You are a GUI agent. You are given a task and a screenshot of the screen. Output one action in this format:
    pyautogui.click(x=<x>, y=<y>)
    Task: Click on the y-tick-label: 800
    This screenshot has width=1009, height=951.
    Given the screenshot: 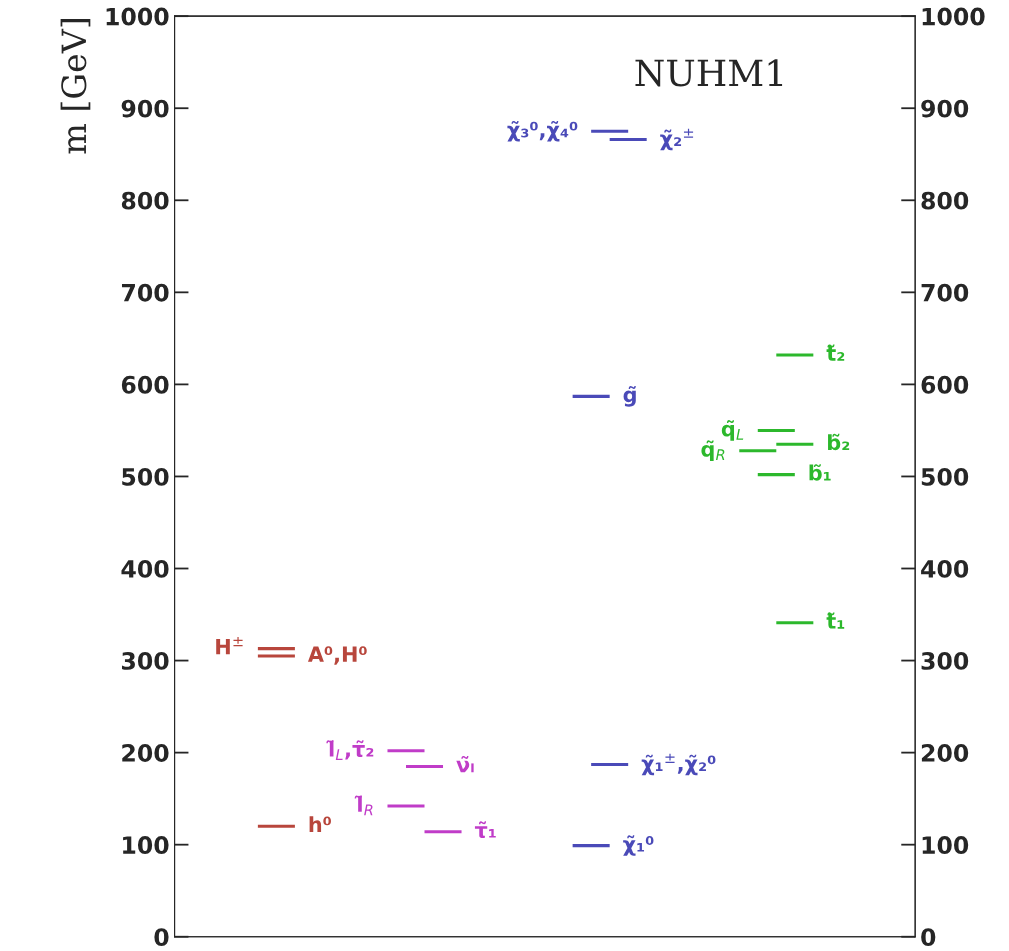 What is the action you would take?
    pyautogui.click(x=145, y=200)
    